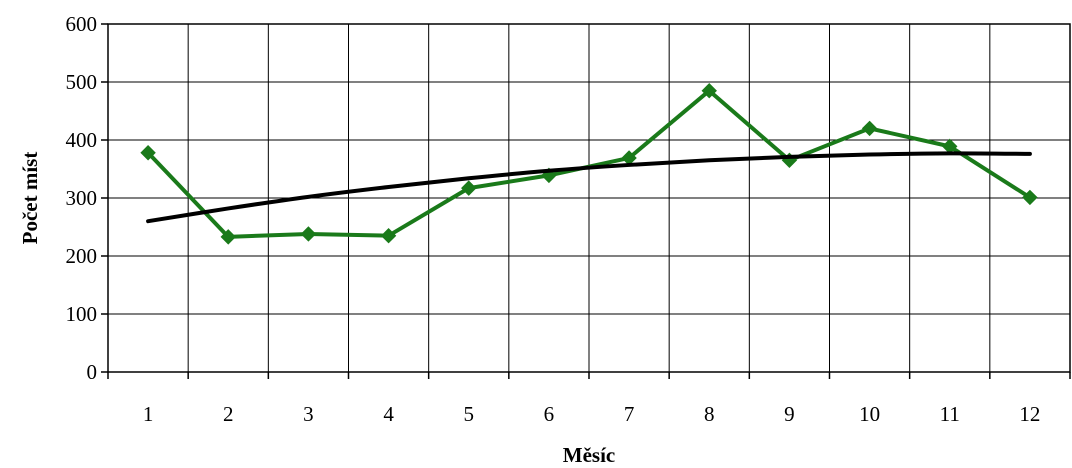 The width and height of the screenshot is (1072, 468). I want to click on trendline, so click(589, 187).